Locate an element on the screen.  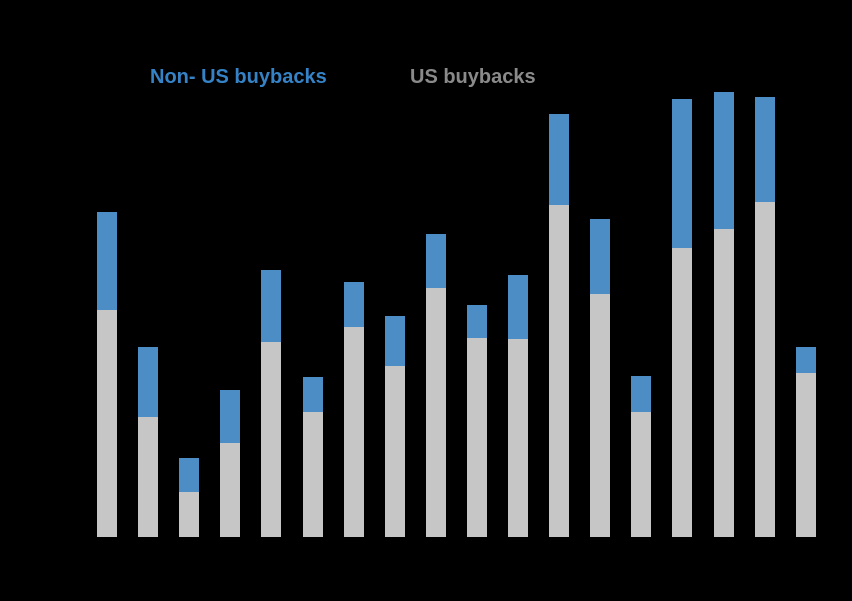
legend-item-non-us-buybacks: Non- US buybacks is located at coordinates (238, 77).